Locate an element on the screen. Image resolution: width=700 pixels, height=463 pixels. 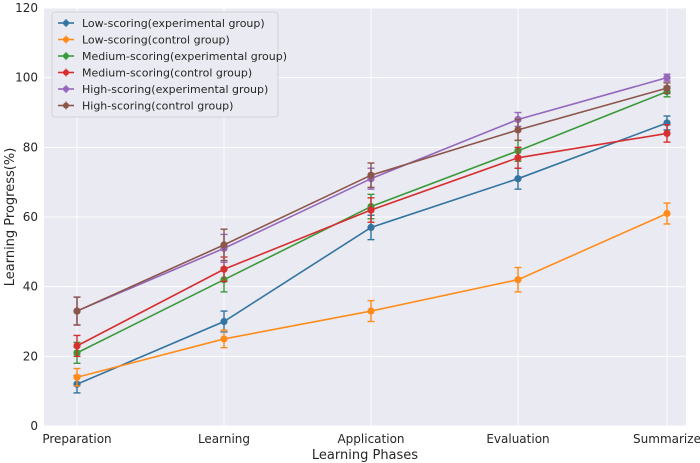
legend-item: Low-scoring(experimental group) is located at coordinates (161, 23).